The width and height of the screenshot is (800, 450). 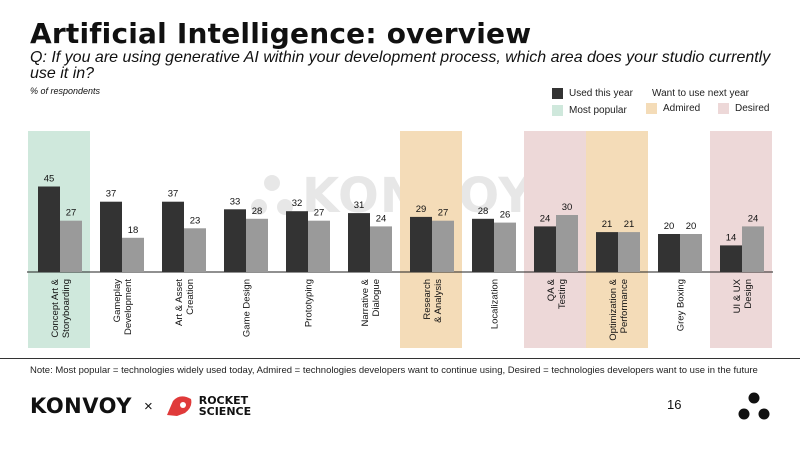 I want to click on category-label-line: QA &, so click(x=551, y=289).